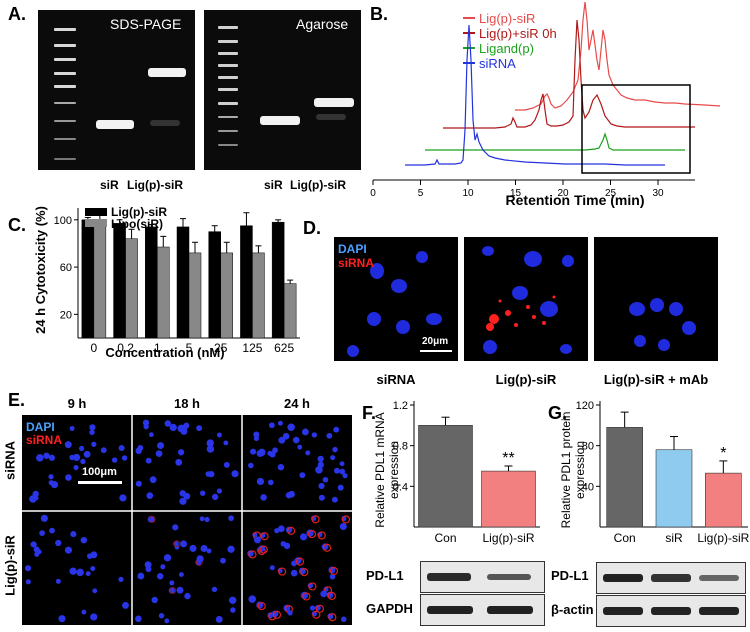  Describe the element at coordinates (588, 447) in the screenshot. I see `y-tick-label-g-80: 80` at that location.